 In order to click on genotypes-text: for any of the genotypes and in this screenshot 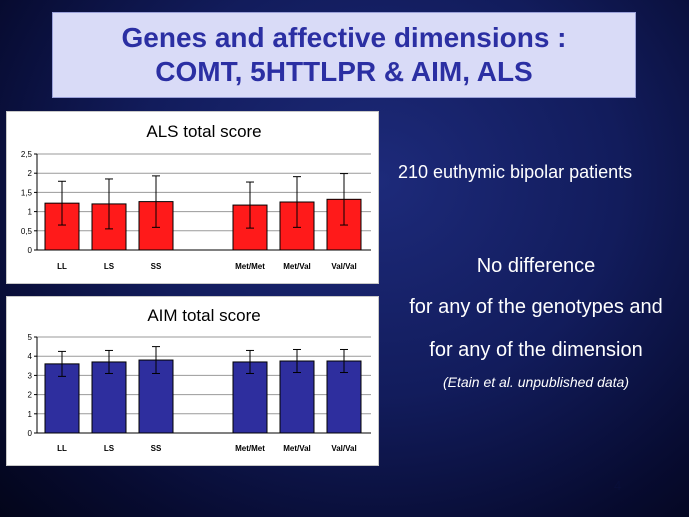, I will do `click(536, 307)`.